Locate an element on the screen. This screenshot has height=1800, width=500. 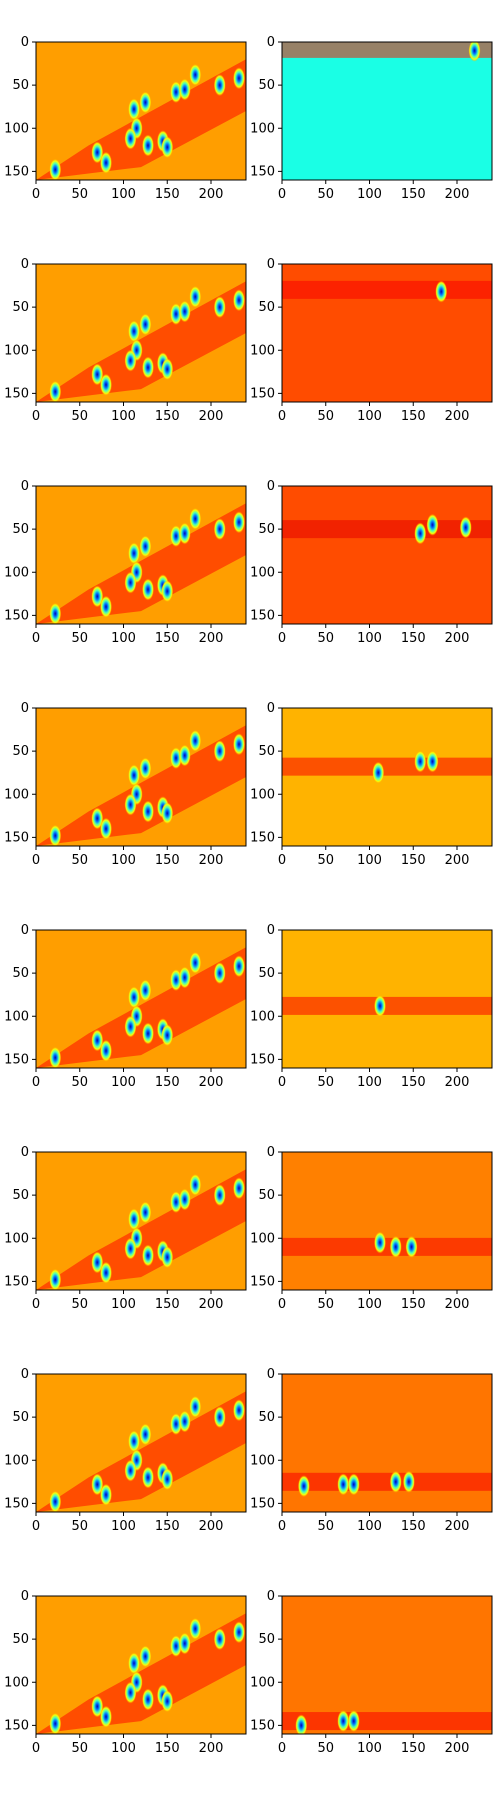
subplot-r7-c1: 0 50 100 150 200 0 50 100 150 is located at coordinates (125, 1450).